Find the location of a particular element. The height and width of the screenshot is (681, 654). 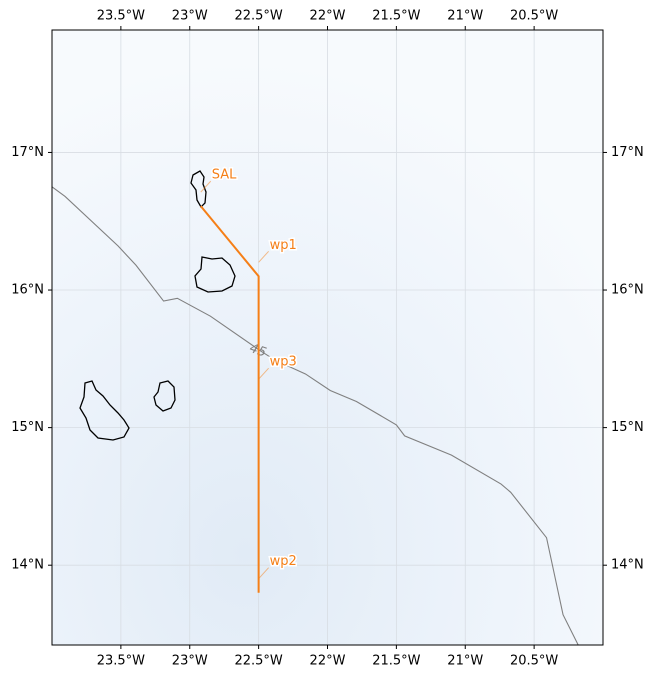

island-sal is located at coordinates (198, 189).